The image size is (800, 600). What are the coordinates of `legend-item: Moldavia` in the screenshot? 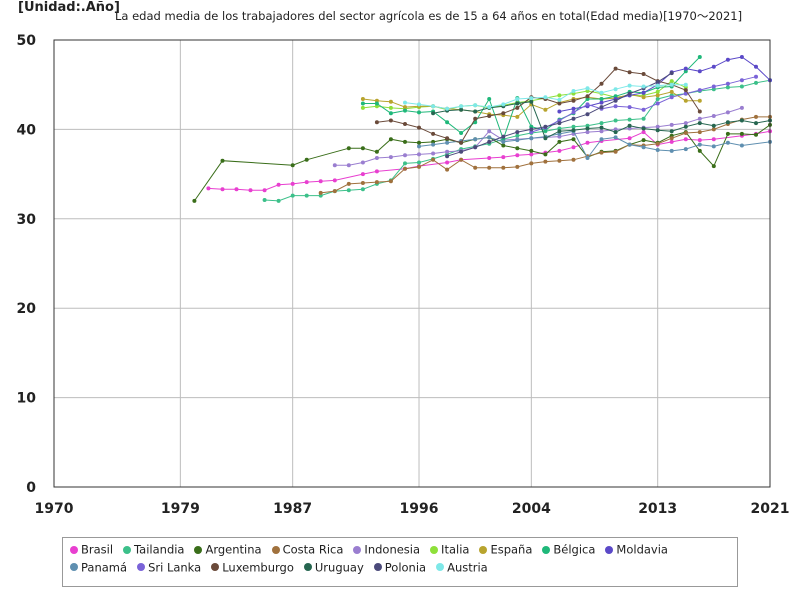 It's located at (636, 549).